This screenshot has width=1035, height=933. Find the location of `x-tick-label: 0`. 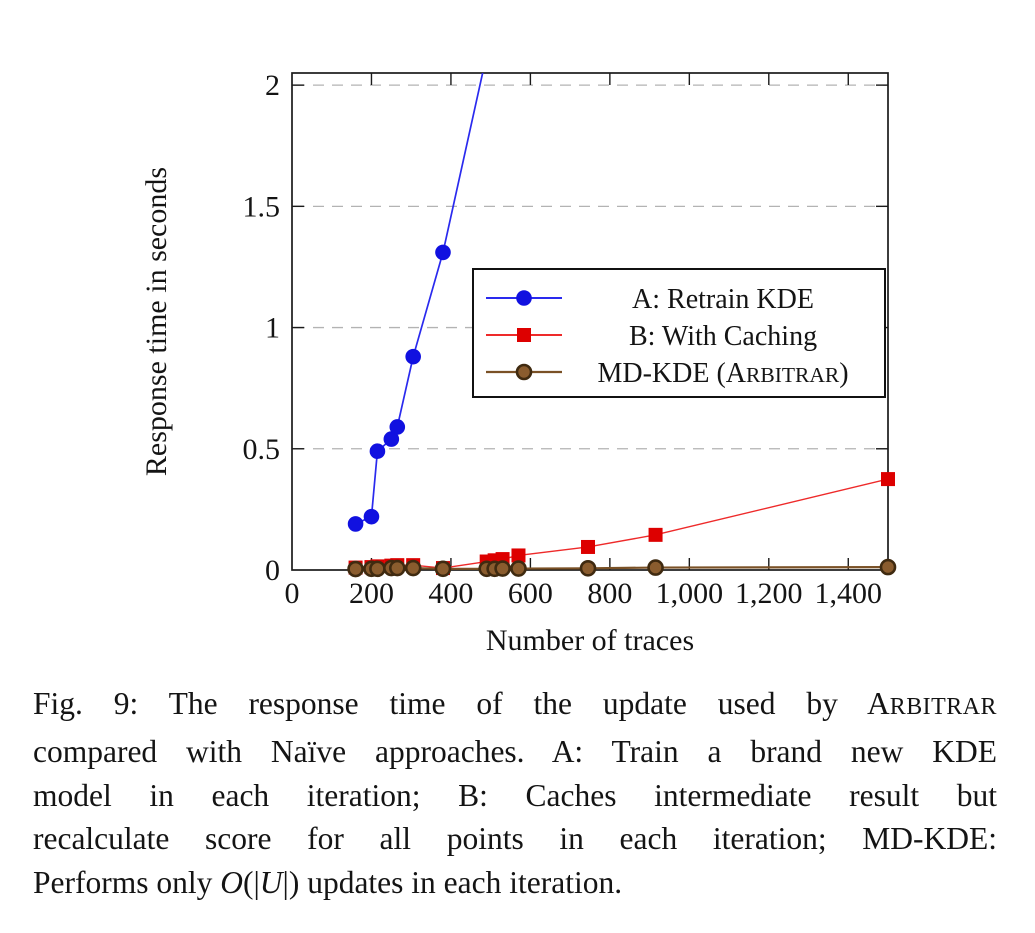

x-tick-label: 0 is located at coordinates (292, 593).